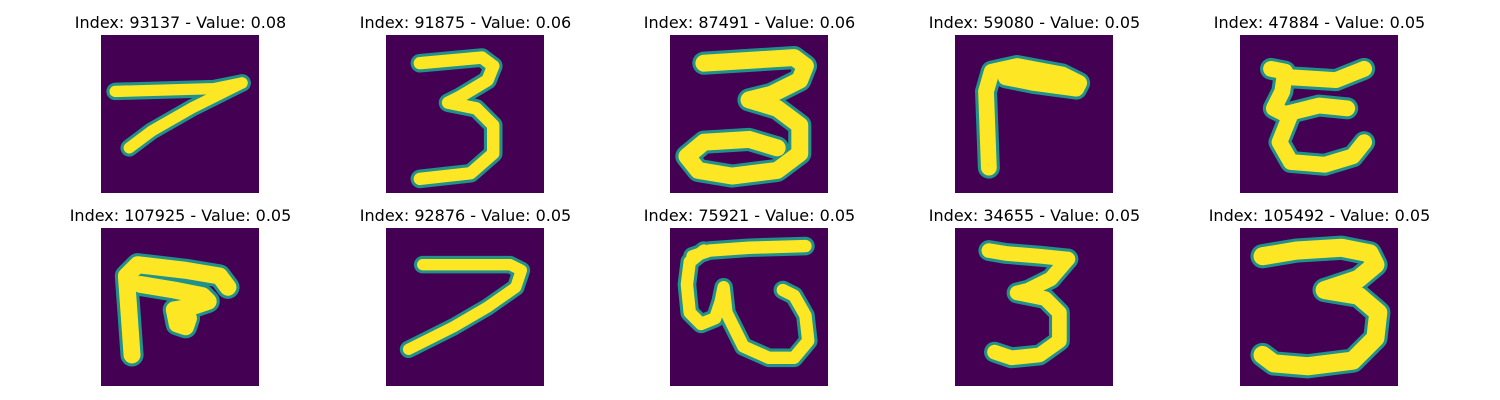 The image size is (1500, 400). Describe the element at coordinates (1319, 22) in the screenshot. I see `panel-title: Index: 47884 - Value: 0.05` at that location.